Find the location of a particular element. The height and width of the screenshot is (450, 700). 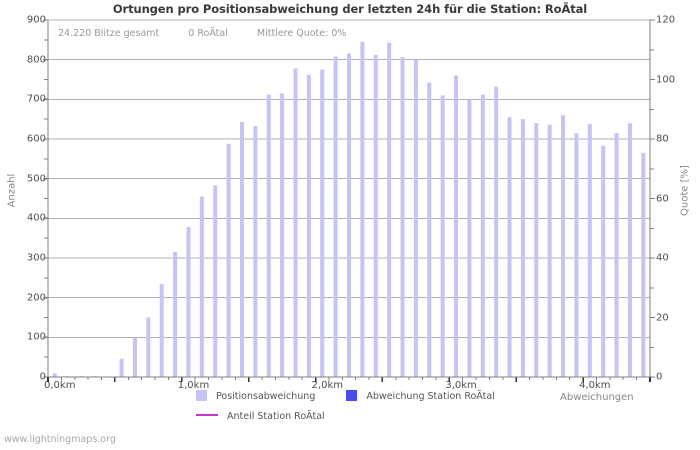

y-tick-label-left: 0 is located at coordinates (42, 377).